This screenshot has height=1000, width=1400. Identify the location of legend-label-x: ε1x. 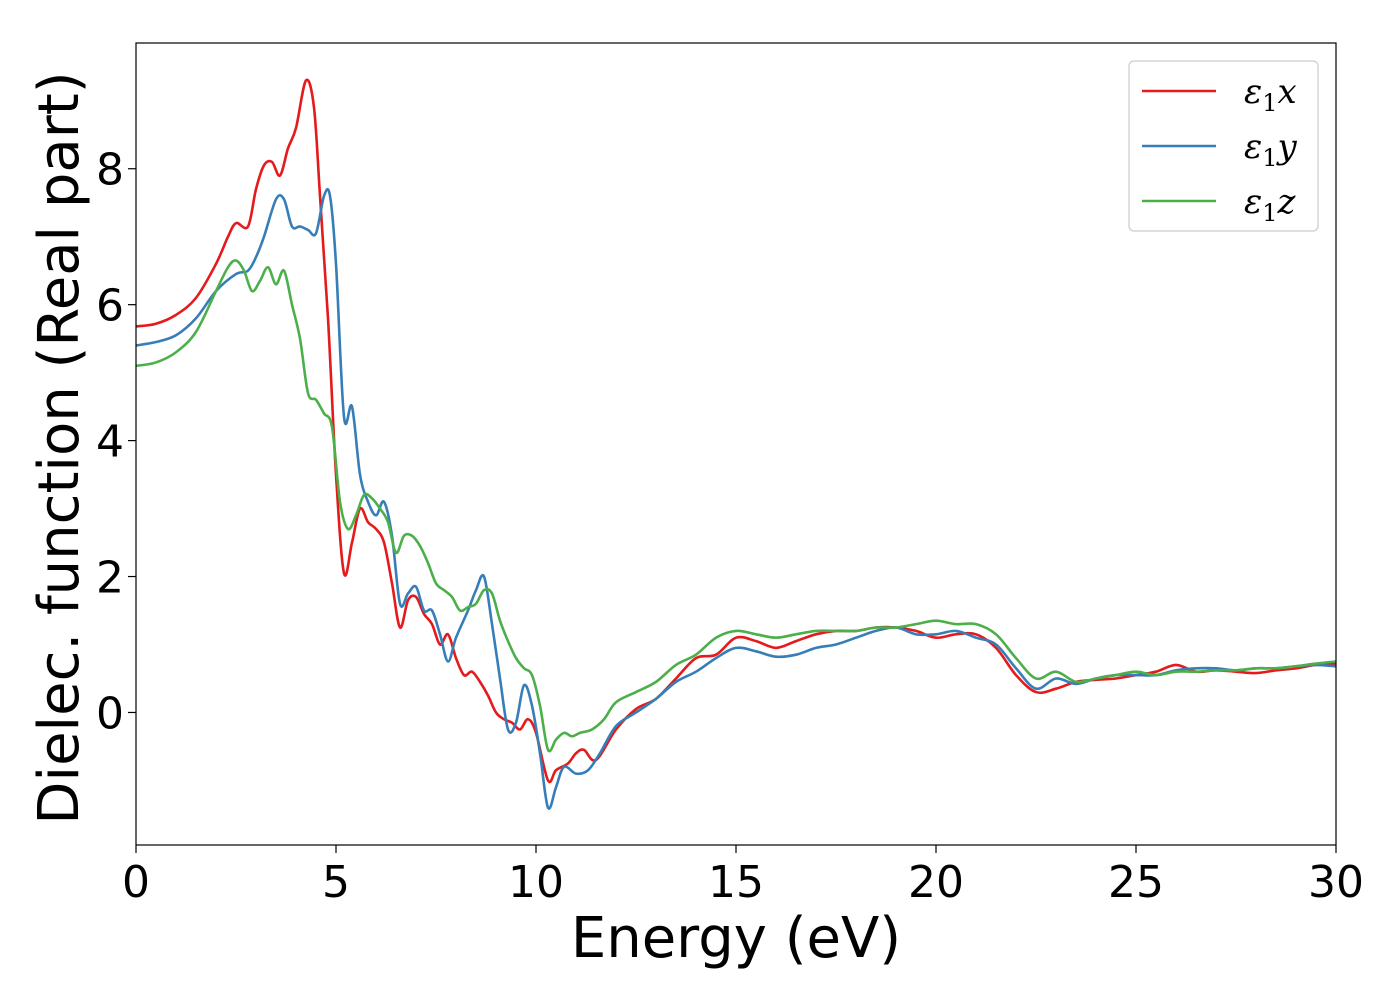
(1270, 94).